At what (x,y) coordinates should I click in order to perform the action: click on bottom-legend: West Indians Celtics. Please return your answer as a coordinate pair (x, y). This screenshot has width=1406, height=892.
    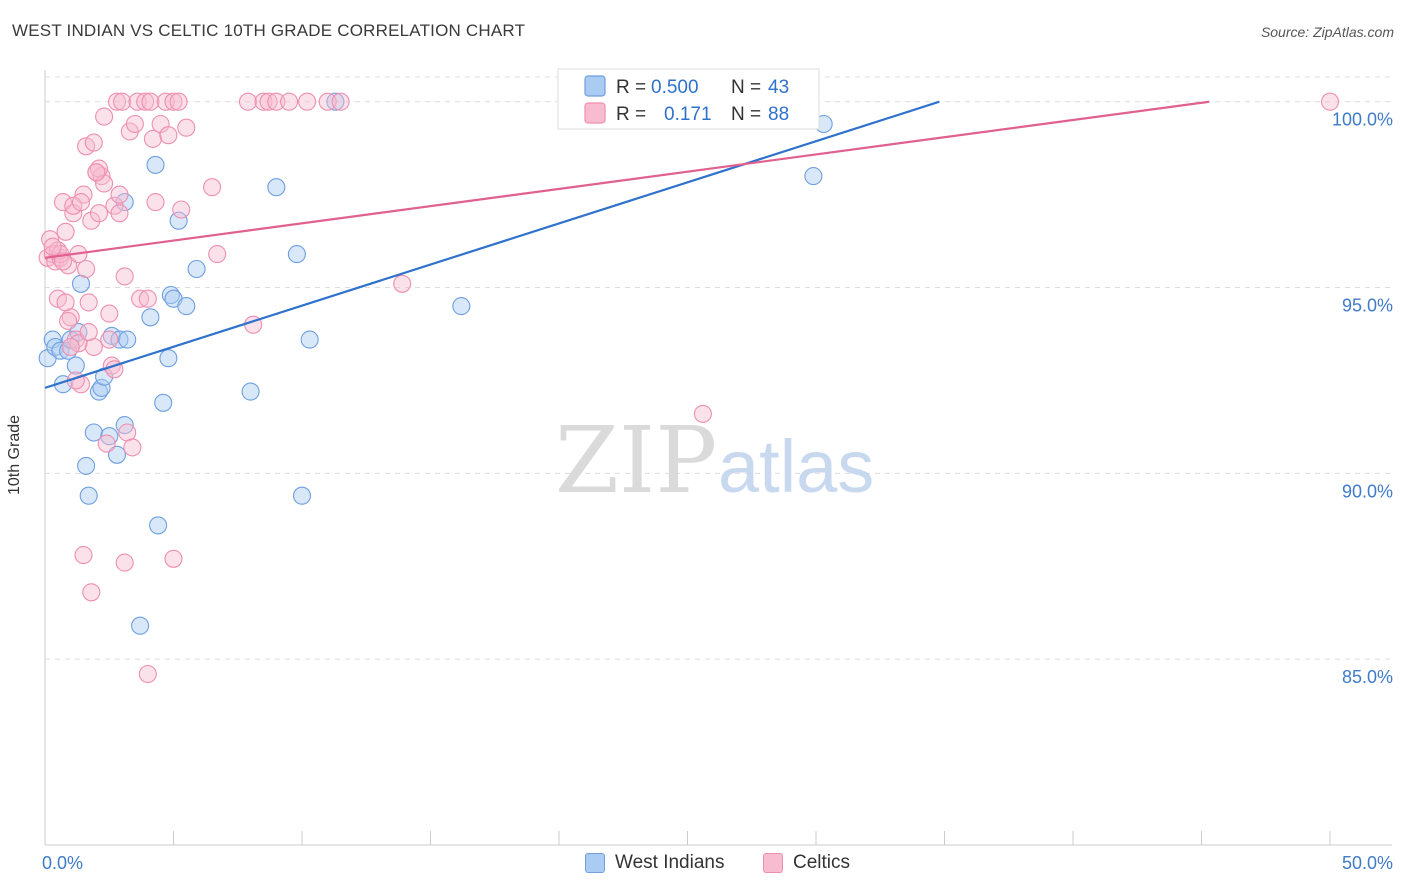
    Looking at the image, I should click on (703, 864).